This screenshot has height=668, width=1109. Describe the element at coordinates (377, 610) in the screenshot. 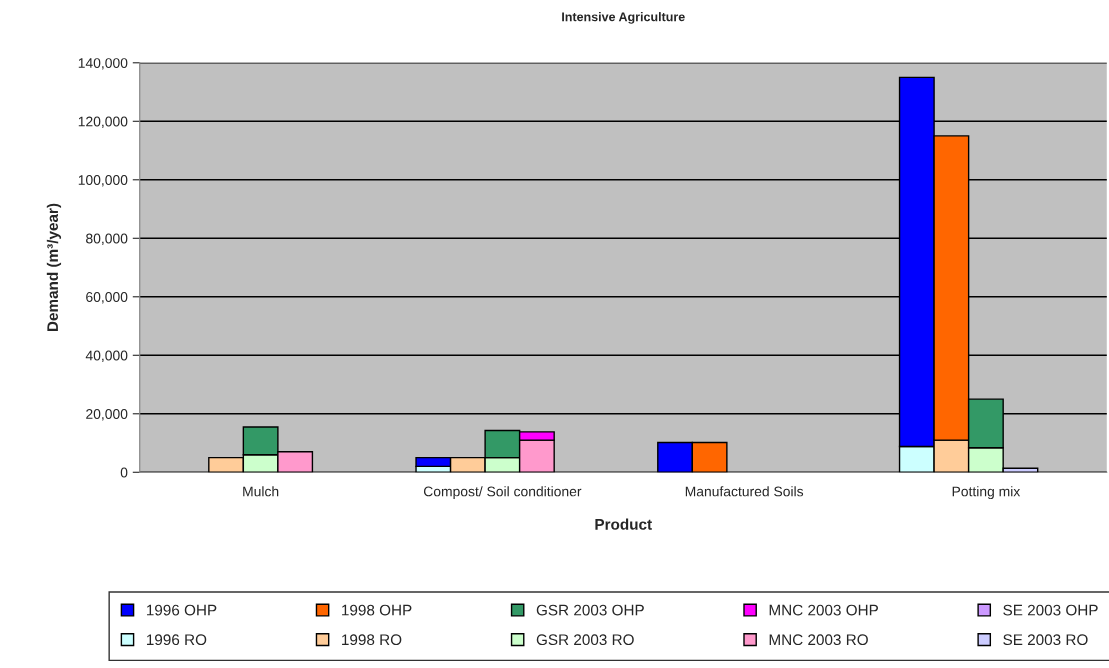

I see `legend-label: 1998 OHP` at that location.